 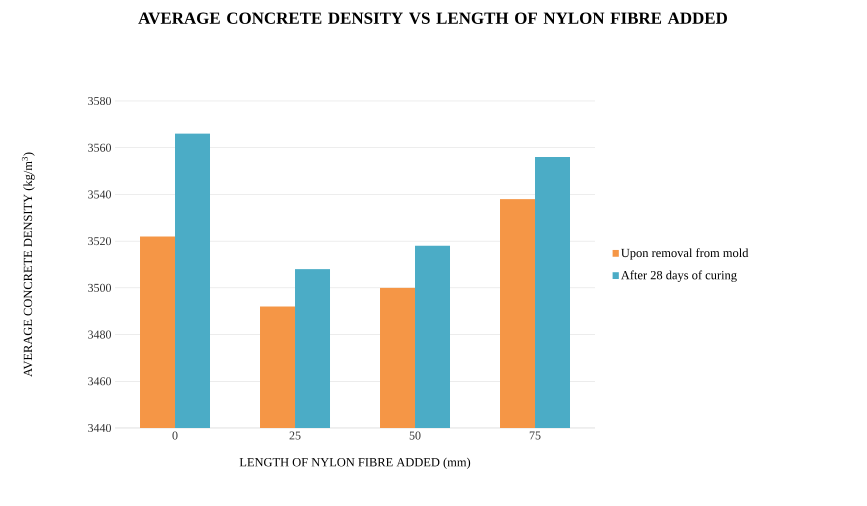 I want to click on y-tick-label: 3460, so click(x=100, y=381).